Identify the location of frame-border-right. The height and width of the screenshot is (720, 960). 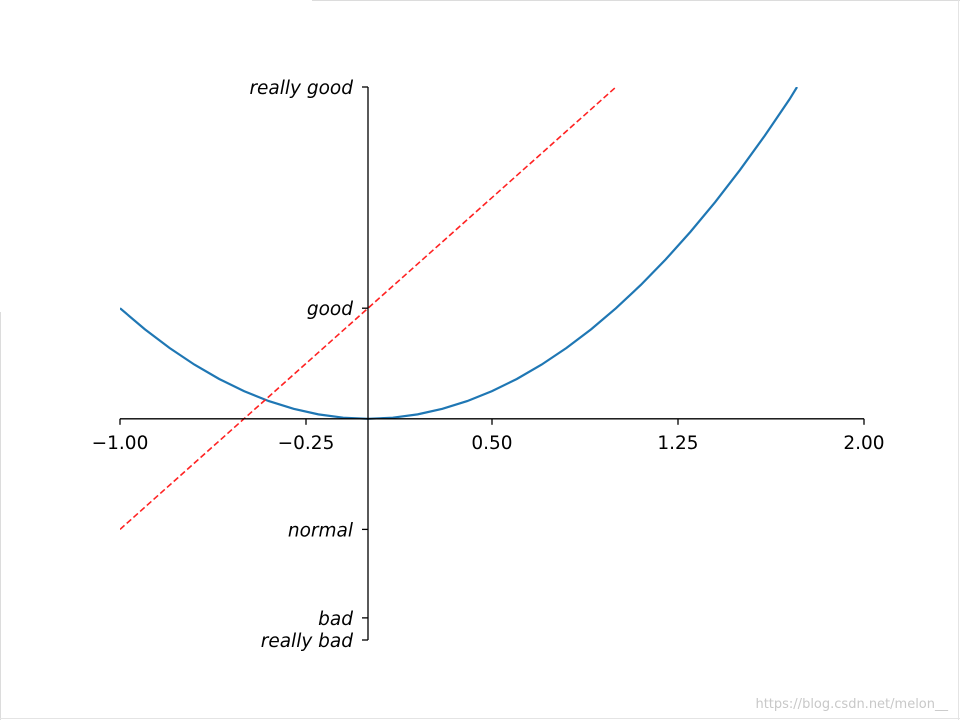
(958, 360).